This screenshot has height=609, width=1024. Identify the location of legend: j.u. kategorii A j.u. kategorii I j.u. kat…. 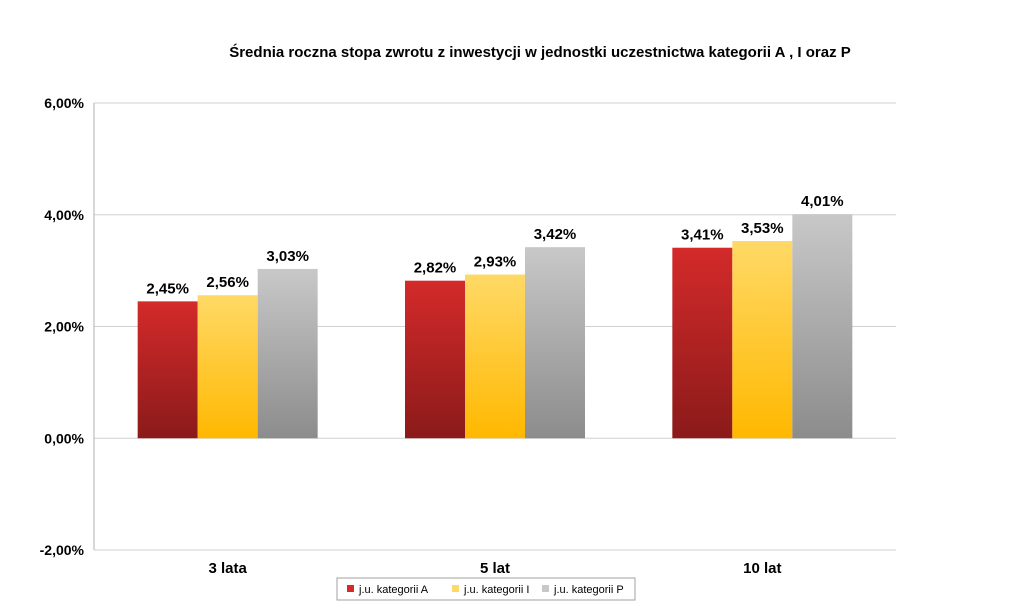
(486, 589).